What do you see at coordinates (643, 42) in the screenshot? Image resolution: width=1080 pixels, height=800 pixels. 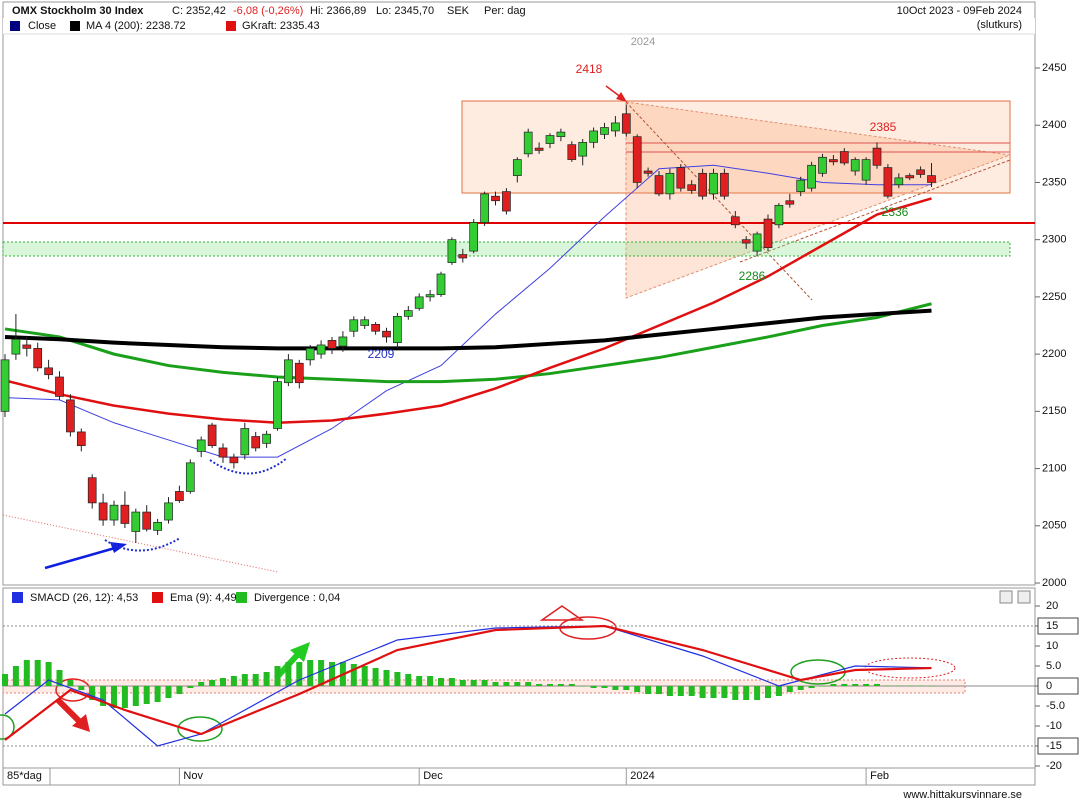 I see `year-label: 2024` at bounding box center [643, 42].